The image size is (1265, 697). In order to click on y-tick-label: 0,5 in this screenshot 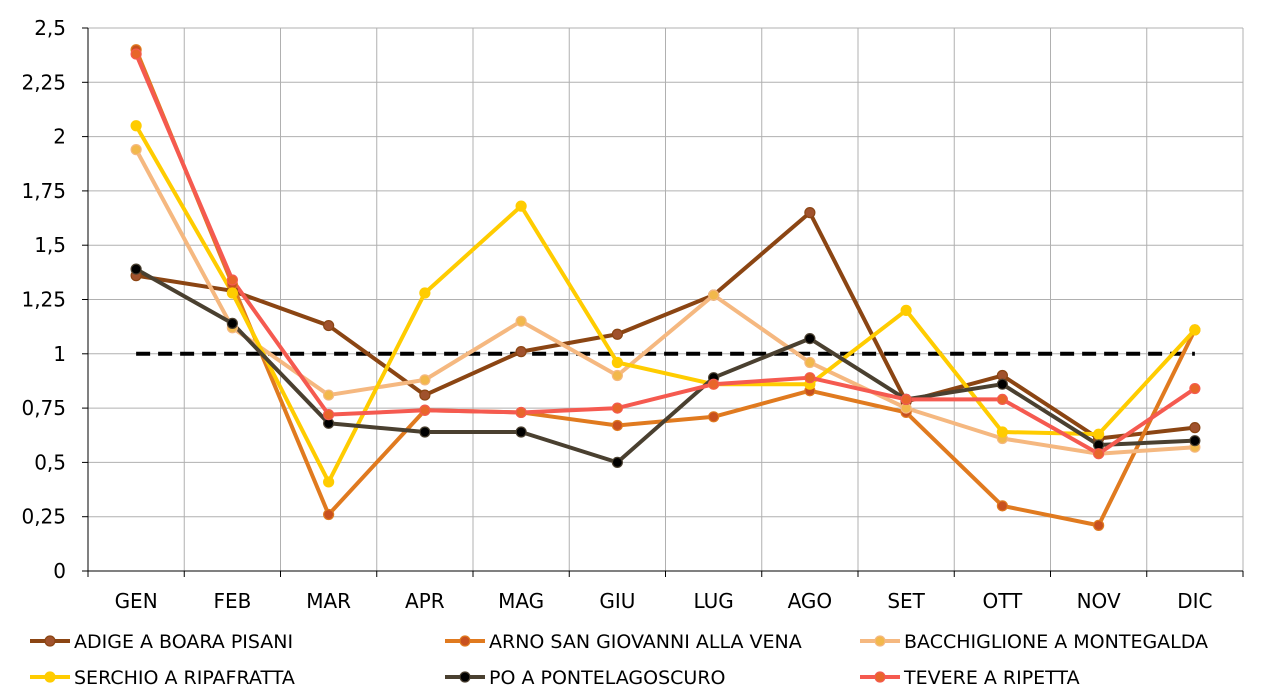, I will do `click(50, 462)`.